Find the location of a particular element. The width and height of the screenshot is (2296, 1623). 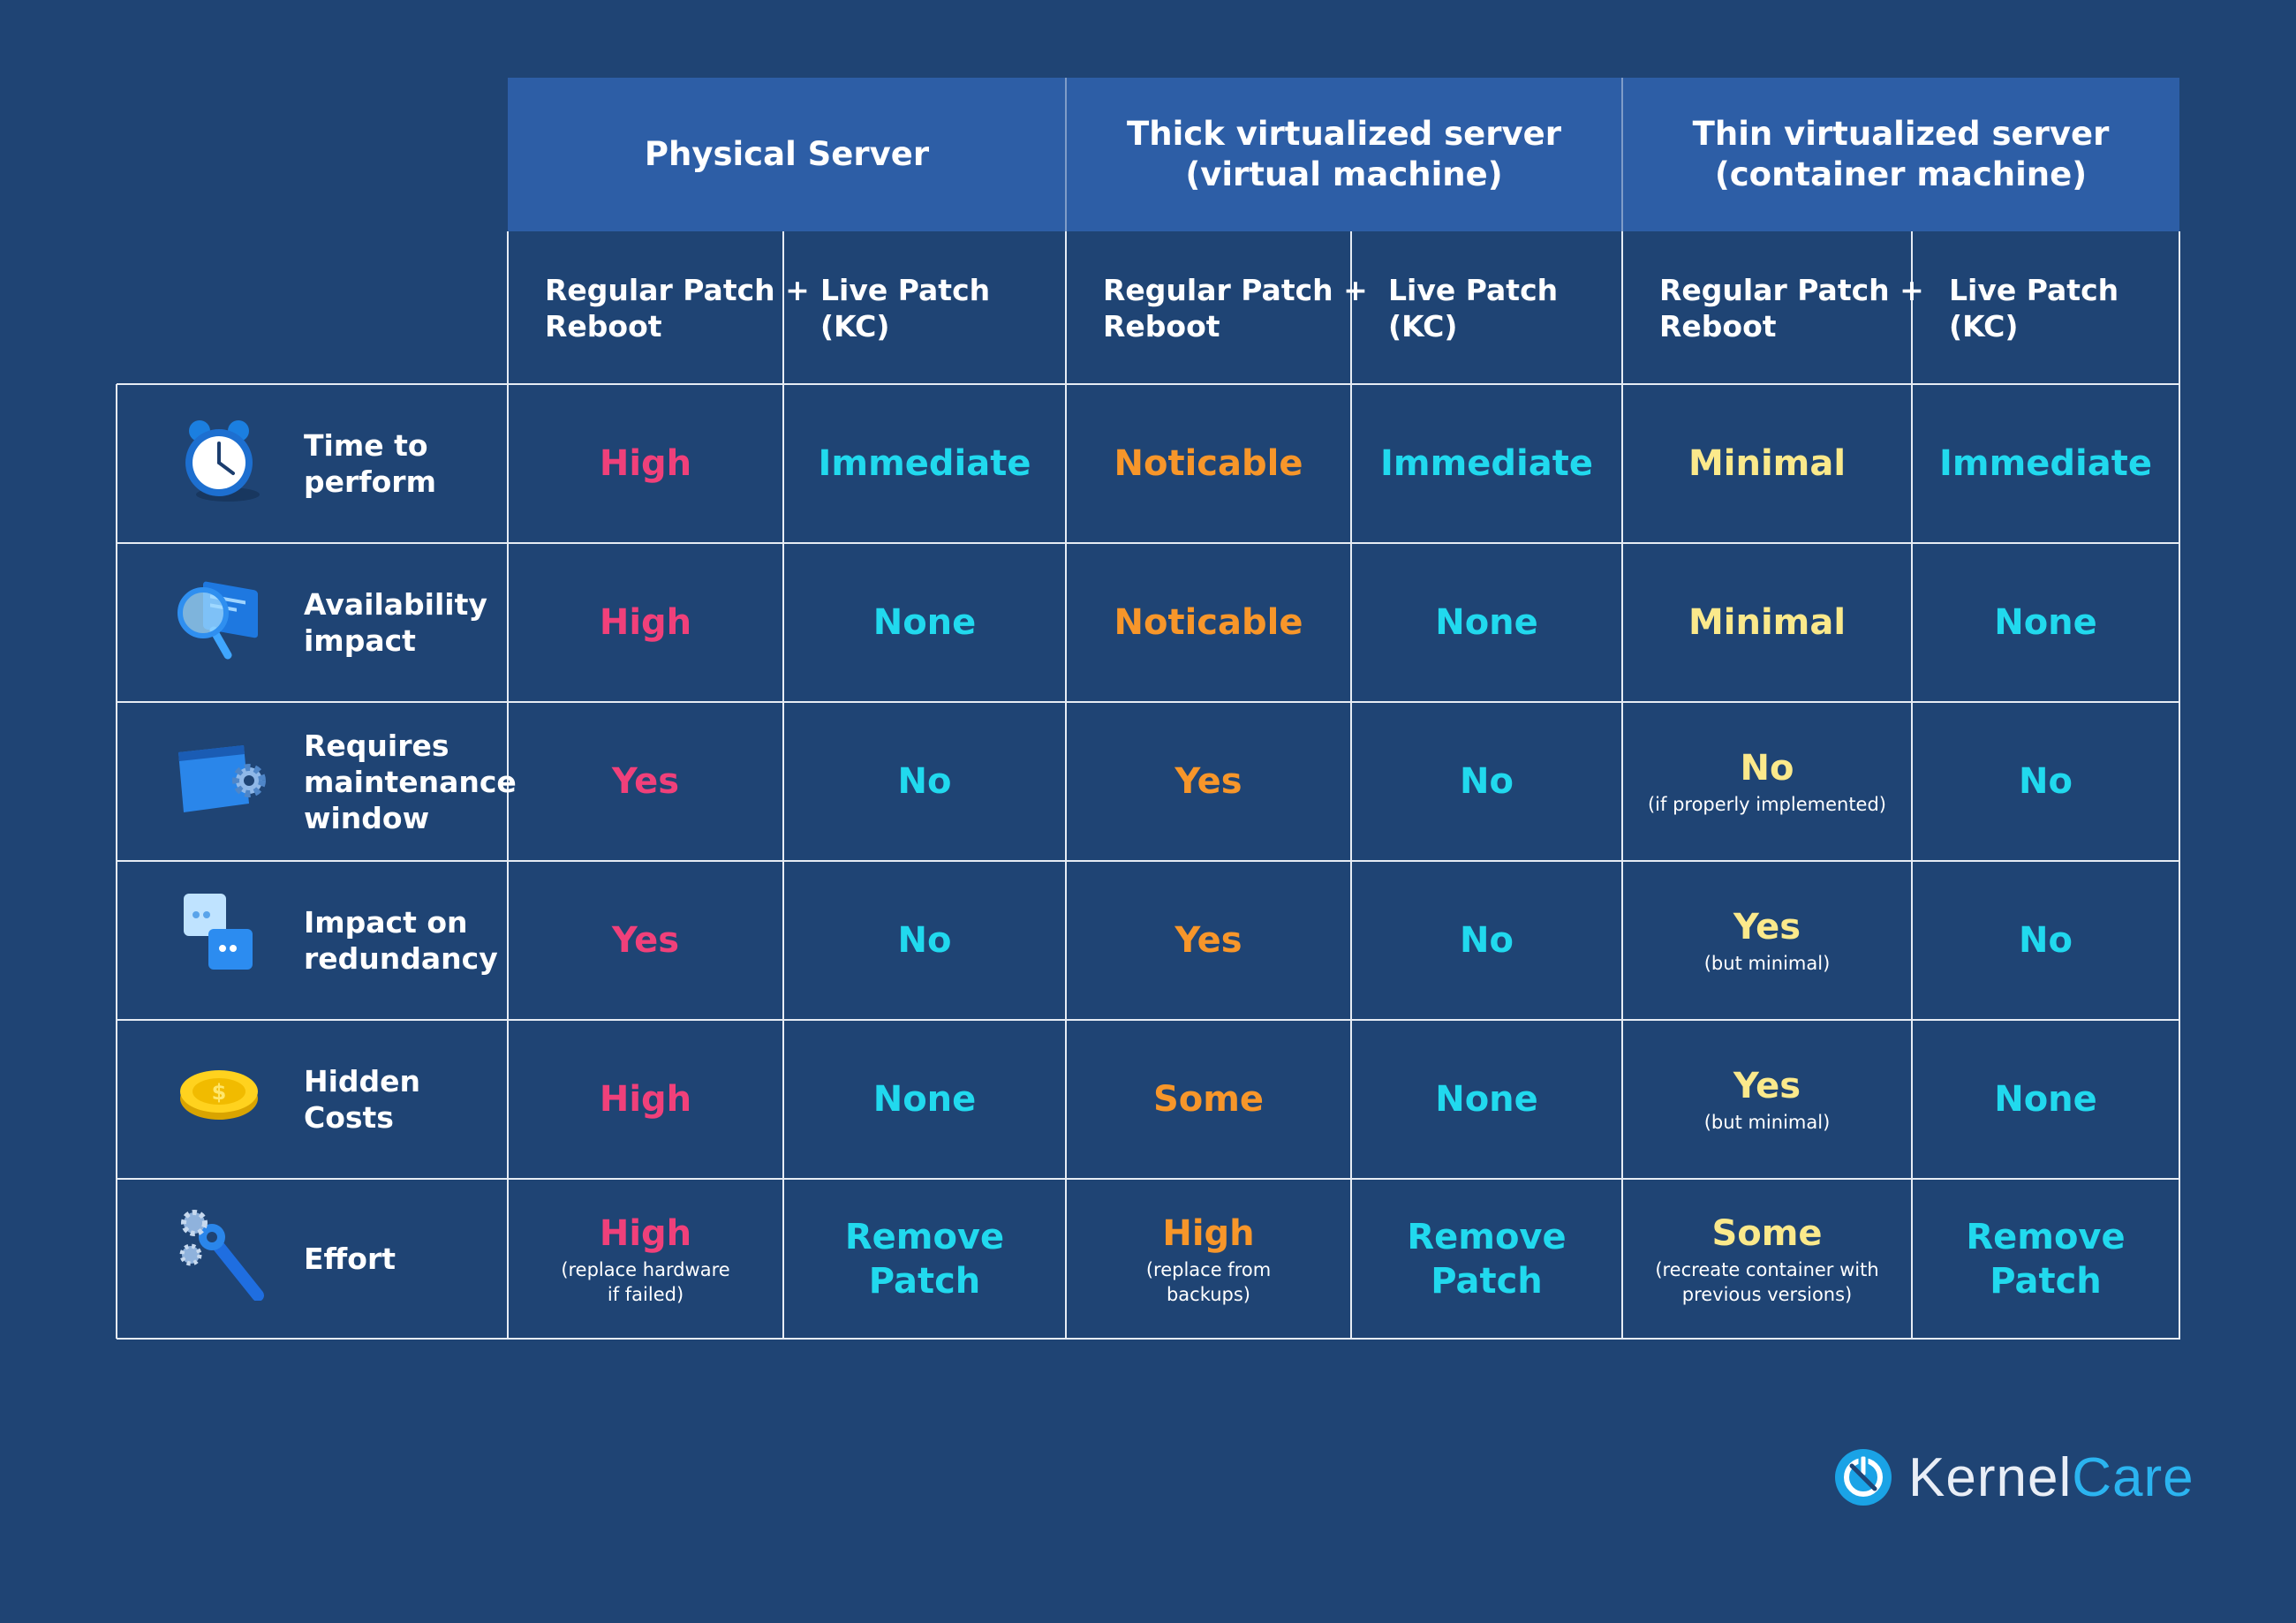

coin-icon: $ is located at coordinates (219, 1095).